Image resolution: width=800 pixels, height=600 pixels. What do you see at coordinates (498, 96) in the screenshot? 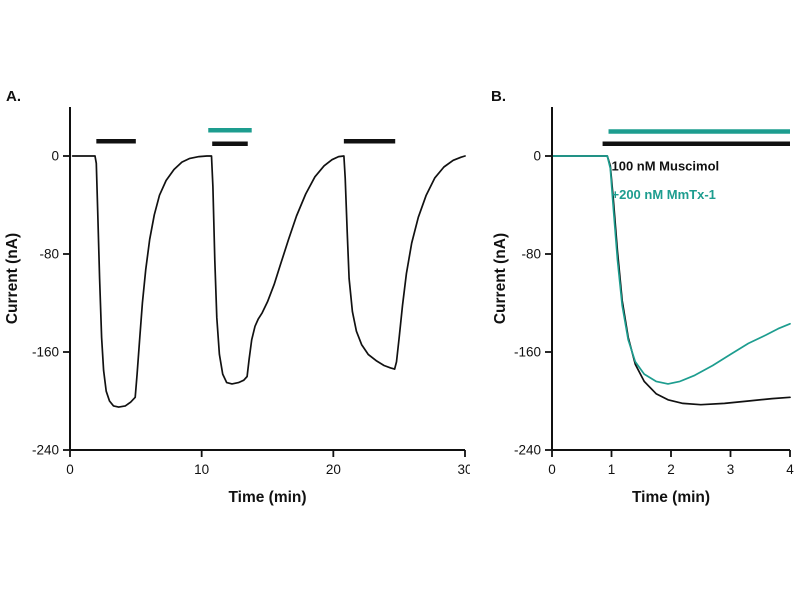
I see `panel-b-label: B.` at bounding box center [498, 96].